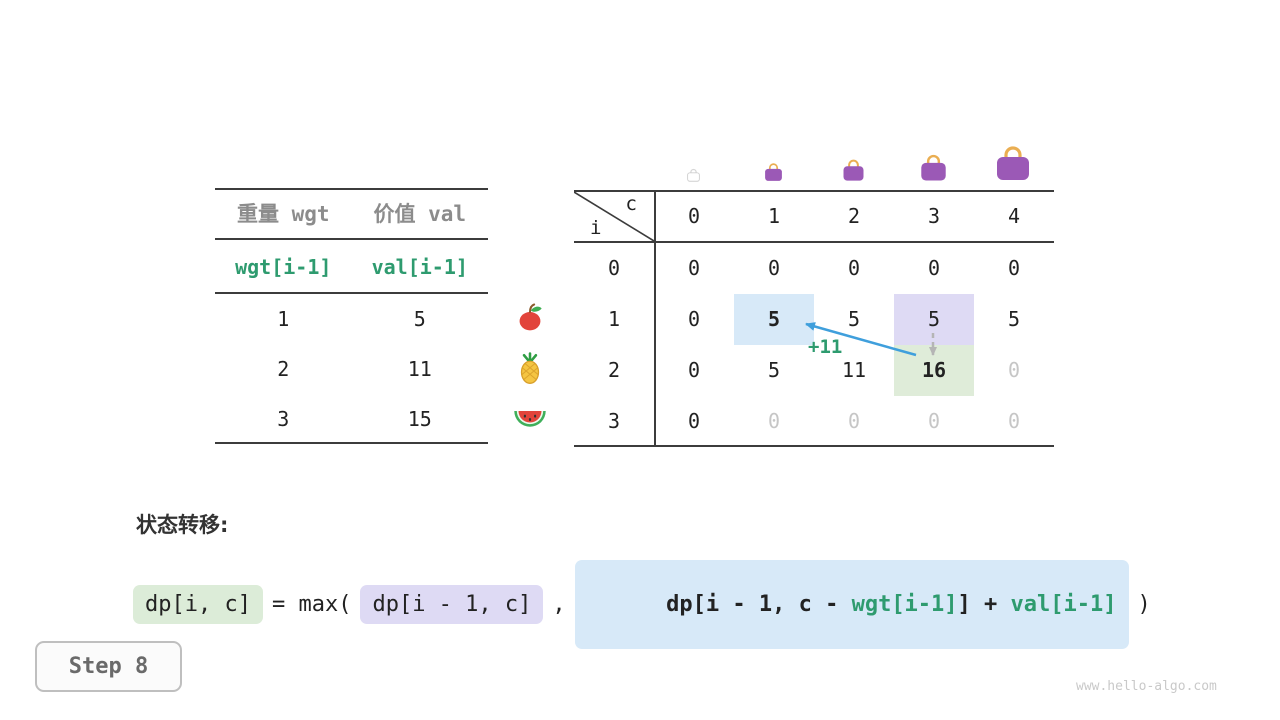  I want to click on dp-row-1: 1 0 5 5 5 5, so click(814, 319).